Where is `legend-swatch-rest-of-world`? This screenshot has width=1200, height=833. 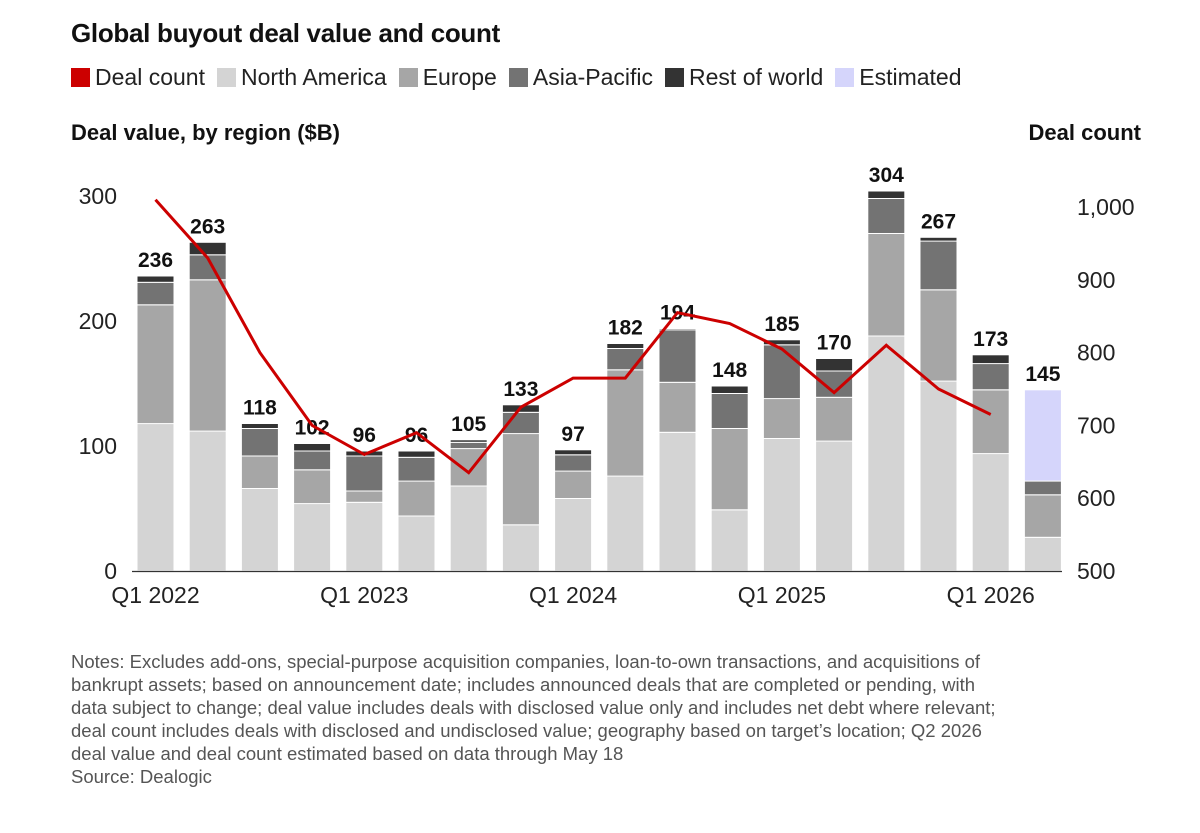 legend-swatch-rest-of-world is located at coordinates (675, 77).